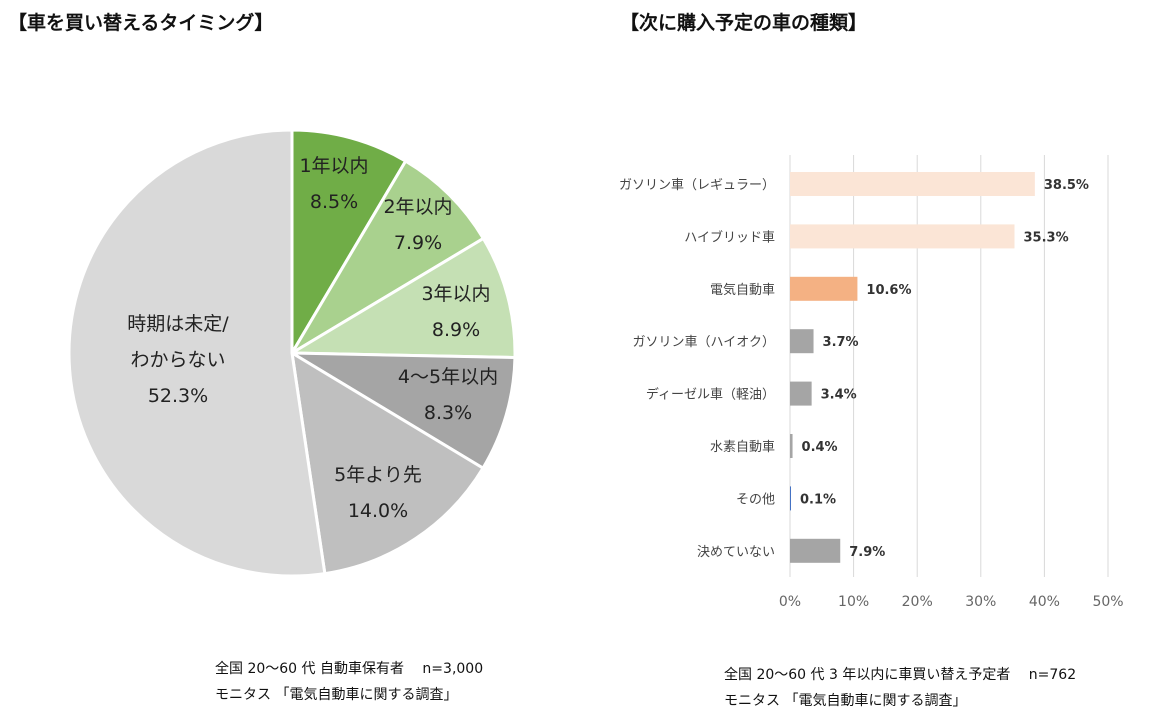  Describe the element at coordinates (839, 395) in the screenshot. I see `data-label: 3.4%` at that location.